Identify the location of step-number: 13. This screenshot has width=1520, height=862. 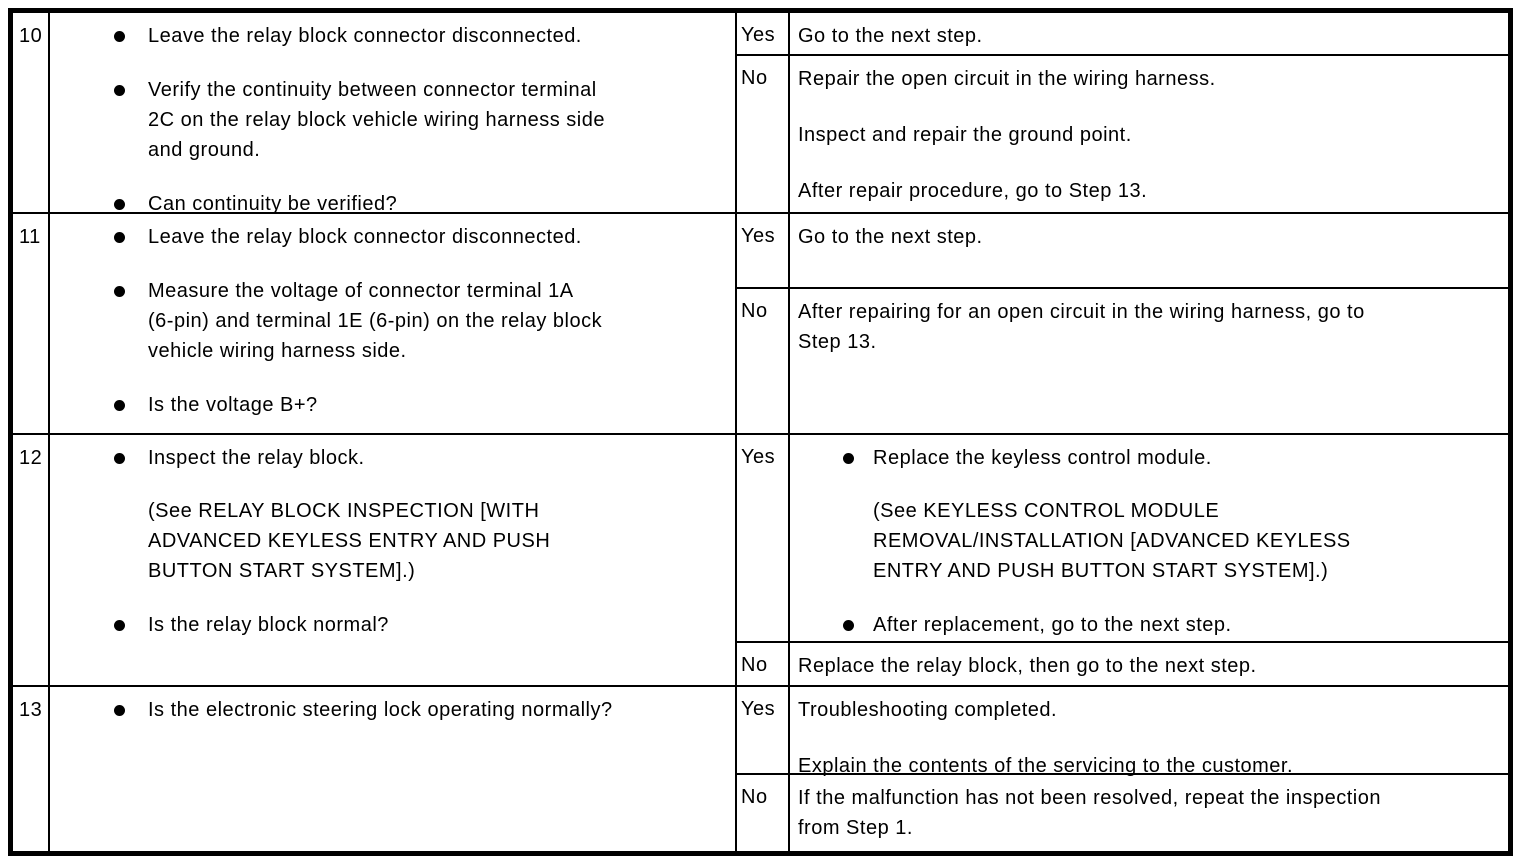
(31, 710).